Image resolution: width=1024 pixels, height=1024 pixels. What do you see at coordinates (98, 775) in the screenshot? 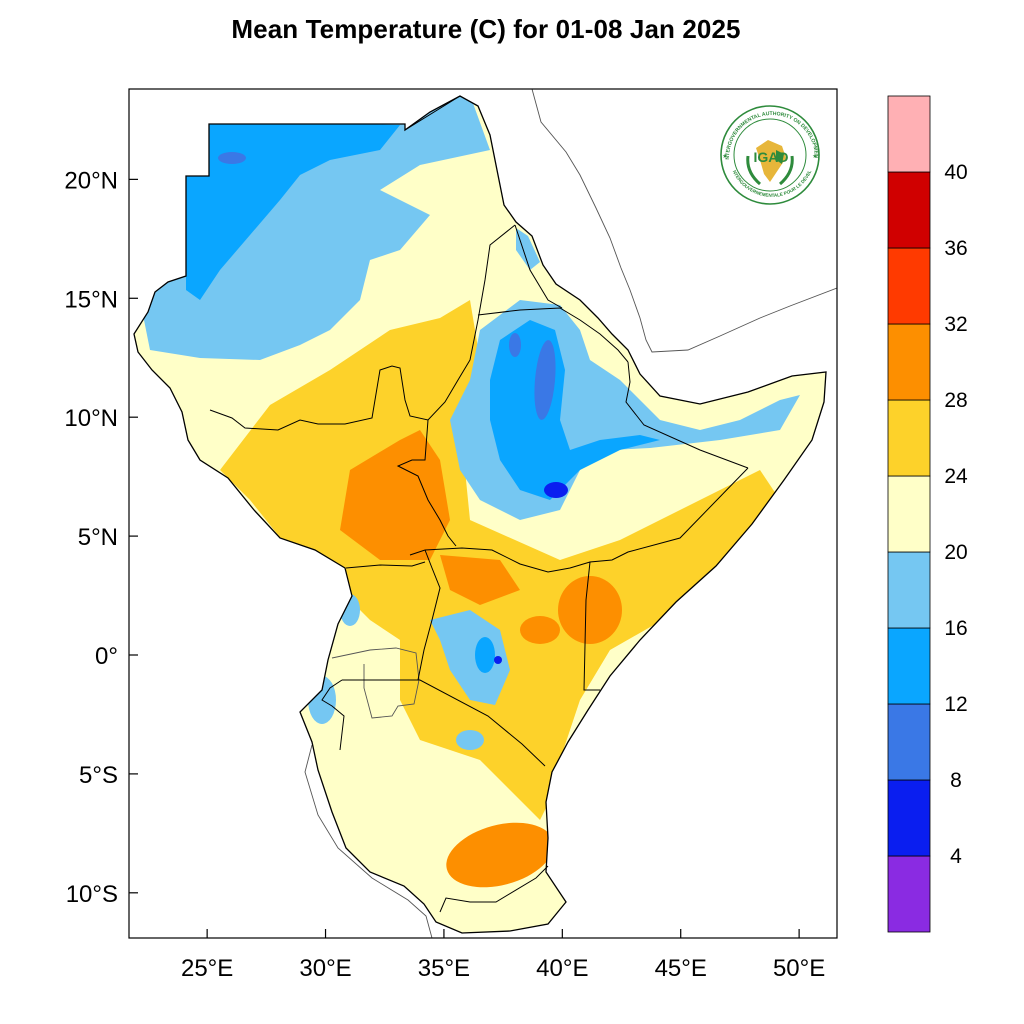
I see `y-tick-label: 5°S` at bounding box center [98, 775].